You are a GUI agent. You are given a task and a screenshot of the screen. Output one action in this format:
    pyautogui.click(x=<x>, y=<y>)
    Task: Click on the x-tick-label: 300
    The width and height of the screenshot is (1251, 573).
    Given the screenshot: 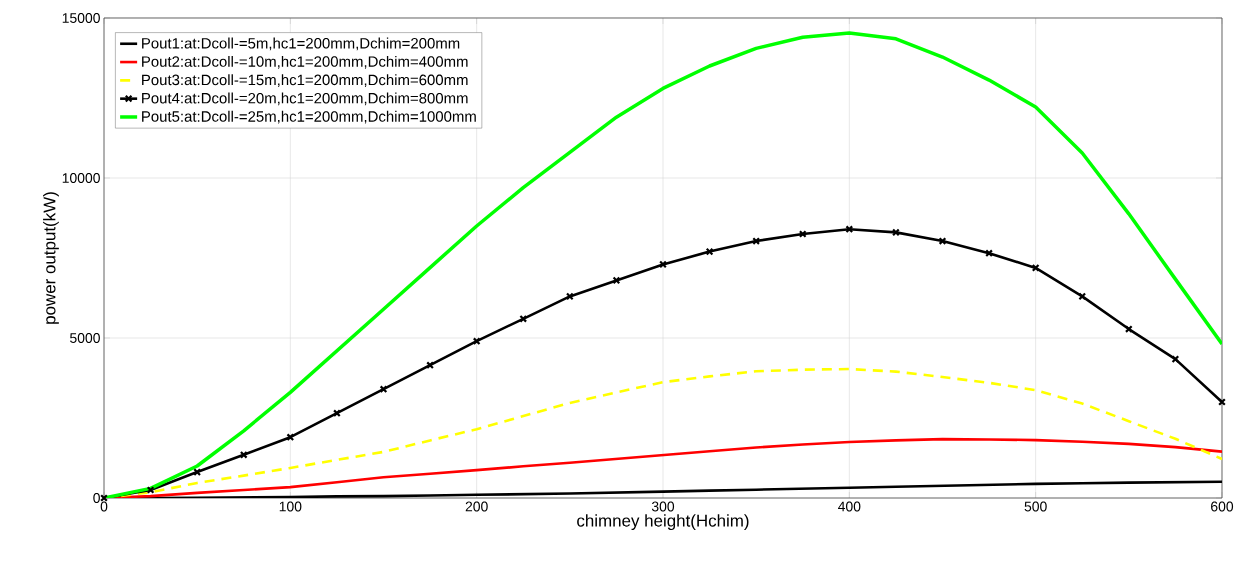 What is the action you would take?
    pyautogui.click(x=663, y=506)
    